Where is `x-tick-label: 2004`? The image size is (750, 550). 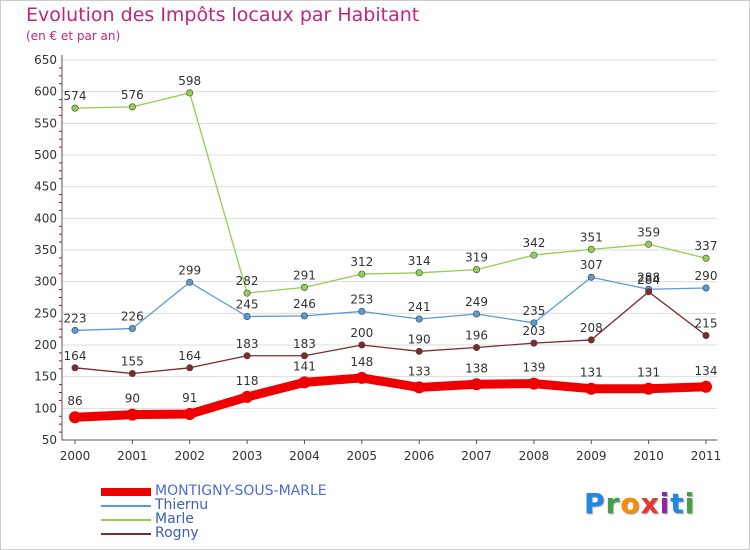 x-tick-label: 2004 is located at coordinates (304, 456).